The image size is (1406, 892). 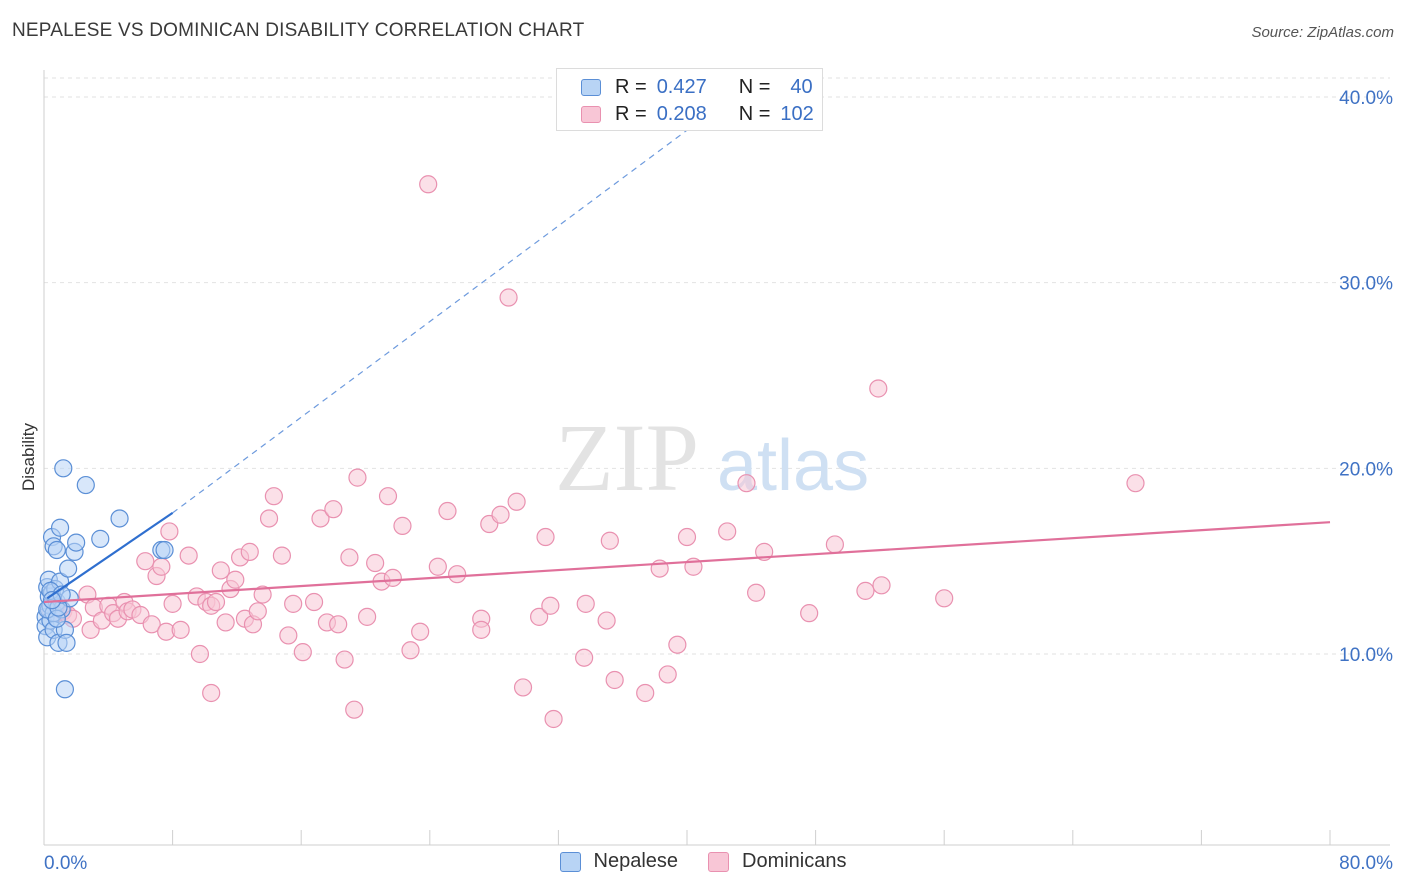 What do you see at coordinates (689, 99) in the screenshot?
I see `correlation-legend: R = 0.427 N = 40 R = 0.208 N = 102` at bounding box center [689, 99].